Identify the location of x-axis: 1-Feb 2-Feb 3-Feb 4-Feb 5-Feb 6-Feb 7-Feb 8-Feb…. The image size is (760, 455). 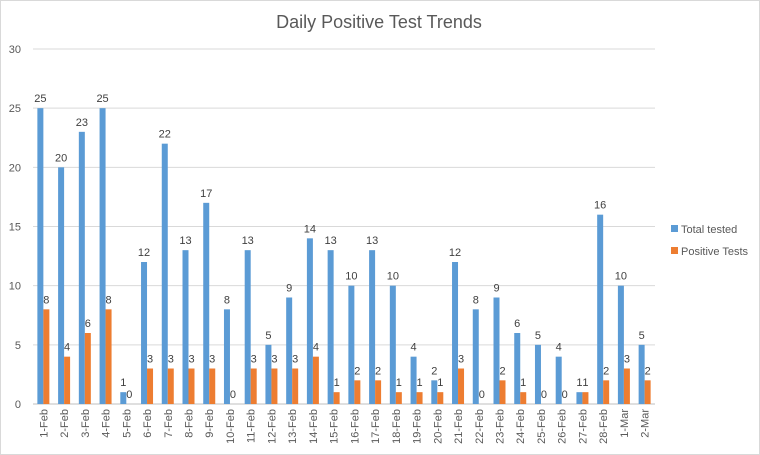
(344, 426).